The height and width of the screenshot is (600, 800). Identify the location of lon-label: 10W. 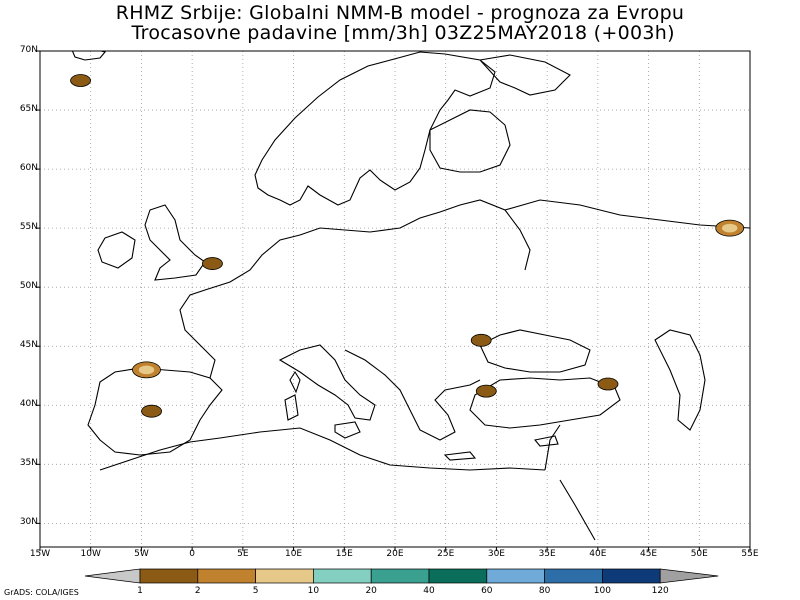
(90, 554).